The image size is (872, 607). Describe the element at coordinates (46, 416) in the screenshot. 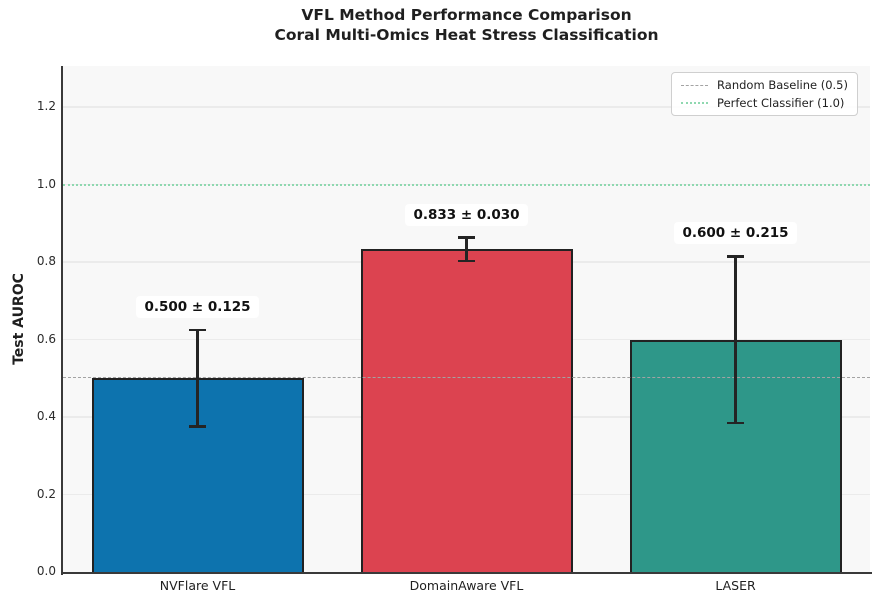

I see `y-tick-label: 0.4` at that location.